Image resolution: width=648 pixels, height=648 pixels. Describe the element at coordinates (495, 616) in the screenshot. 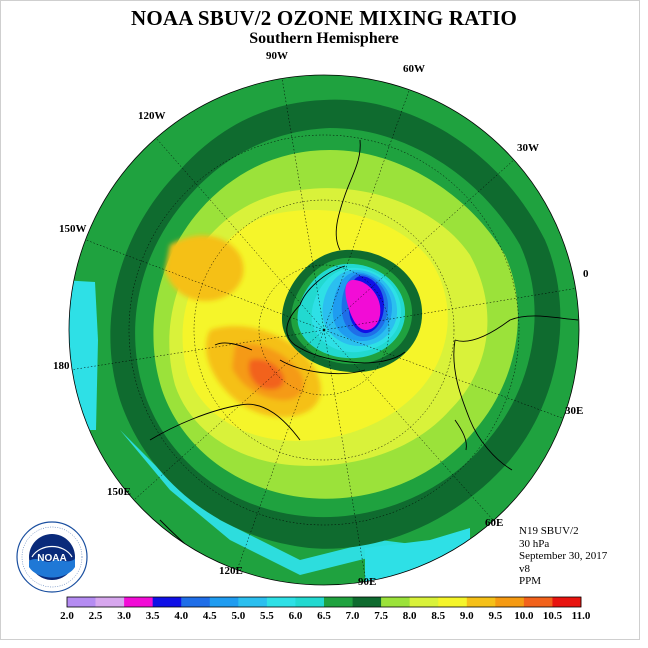

I see `colorbar-tick-label: 9.5` at that location.